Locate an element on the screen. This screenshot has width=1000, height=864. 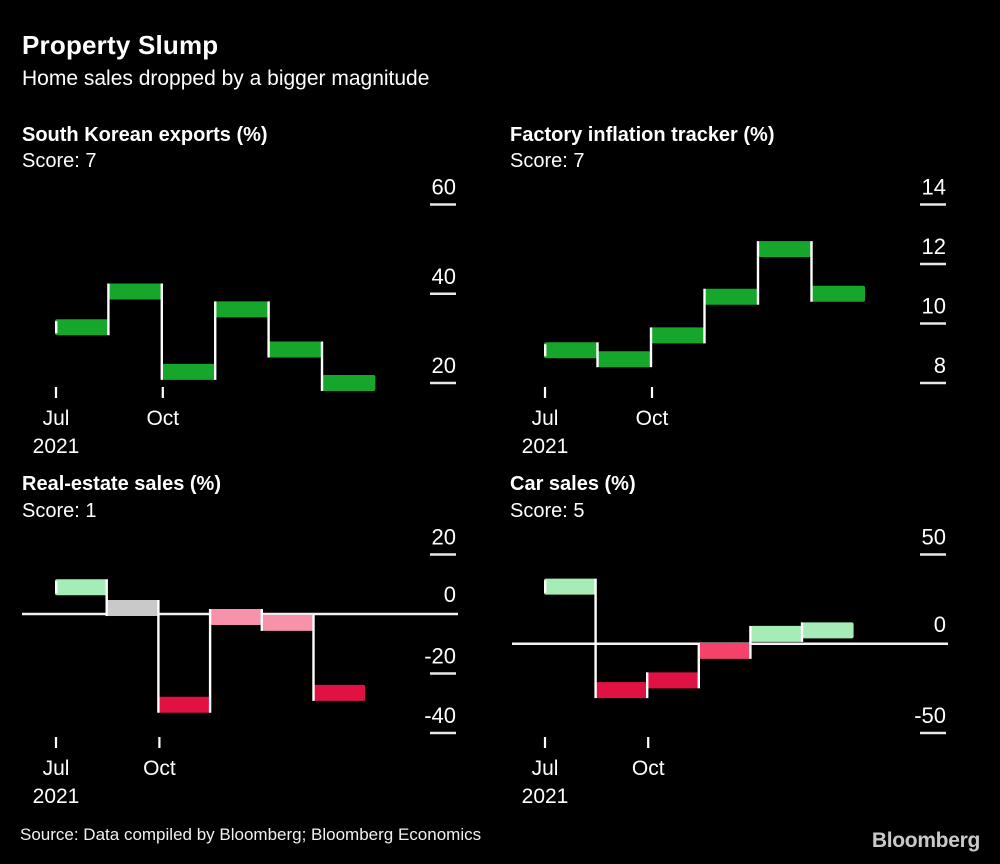
page-subtitle: Home sales dropped by a bigger magnitude is located at coordinates (226, 78).